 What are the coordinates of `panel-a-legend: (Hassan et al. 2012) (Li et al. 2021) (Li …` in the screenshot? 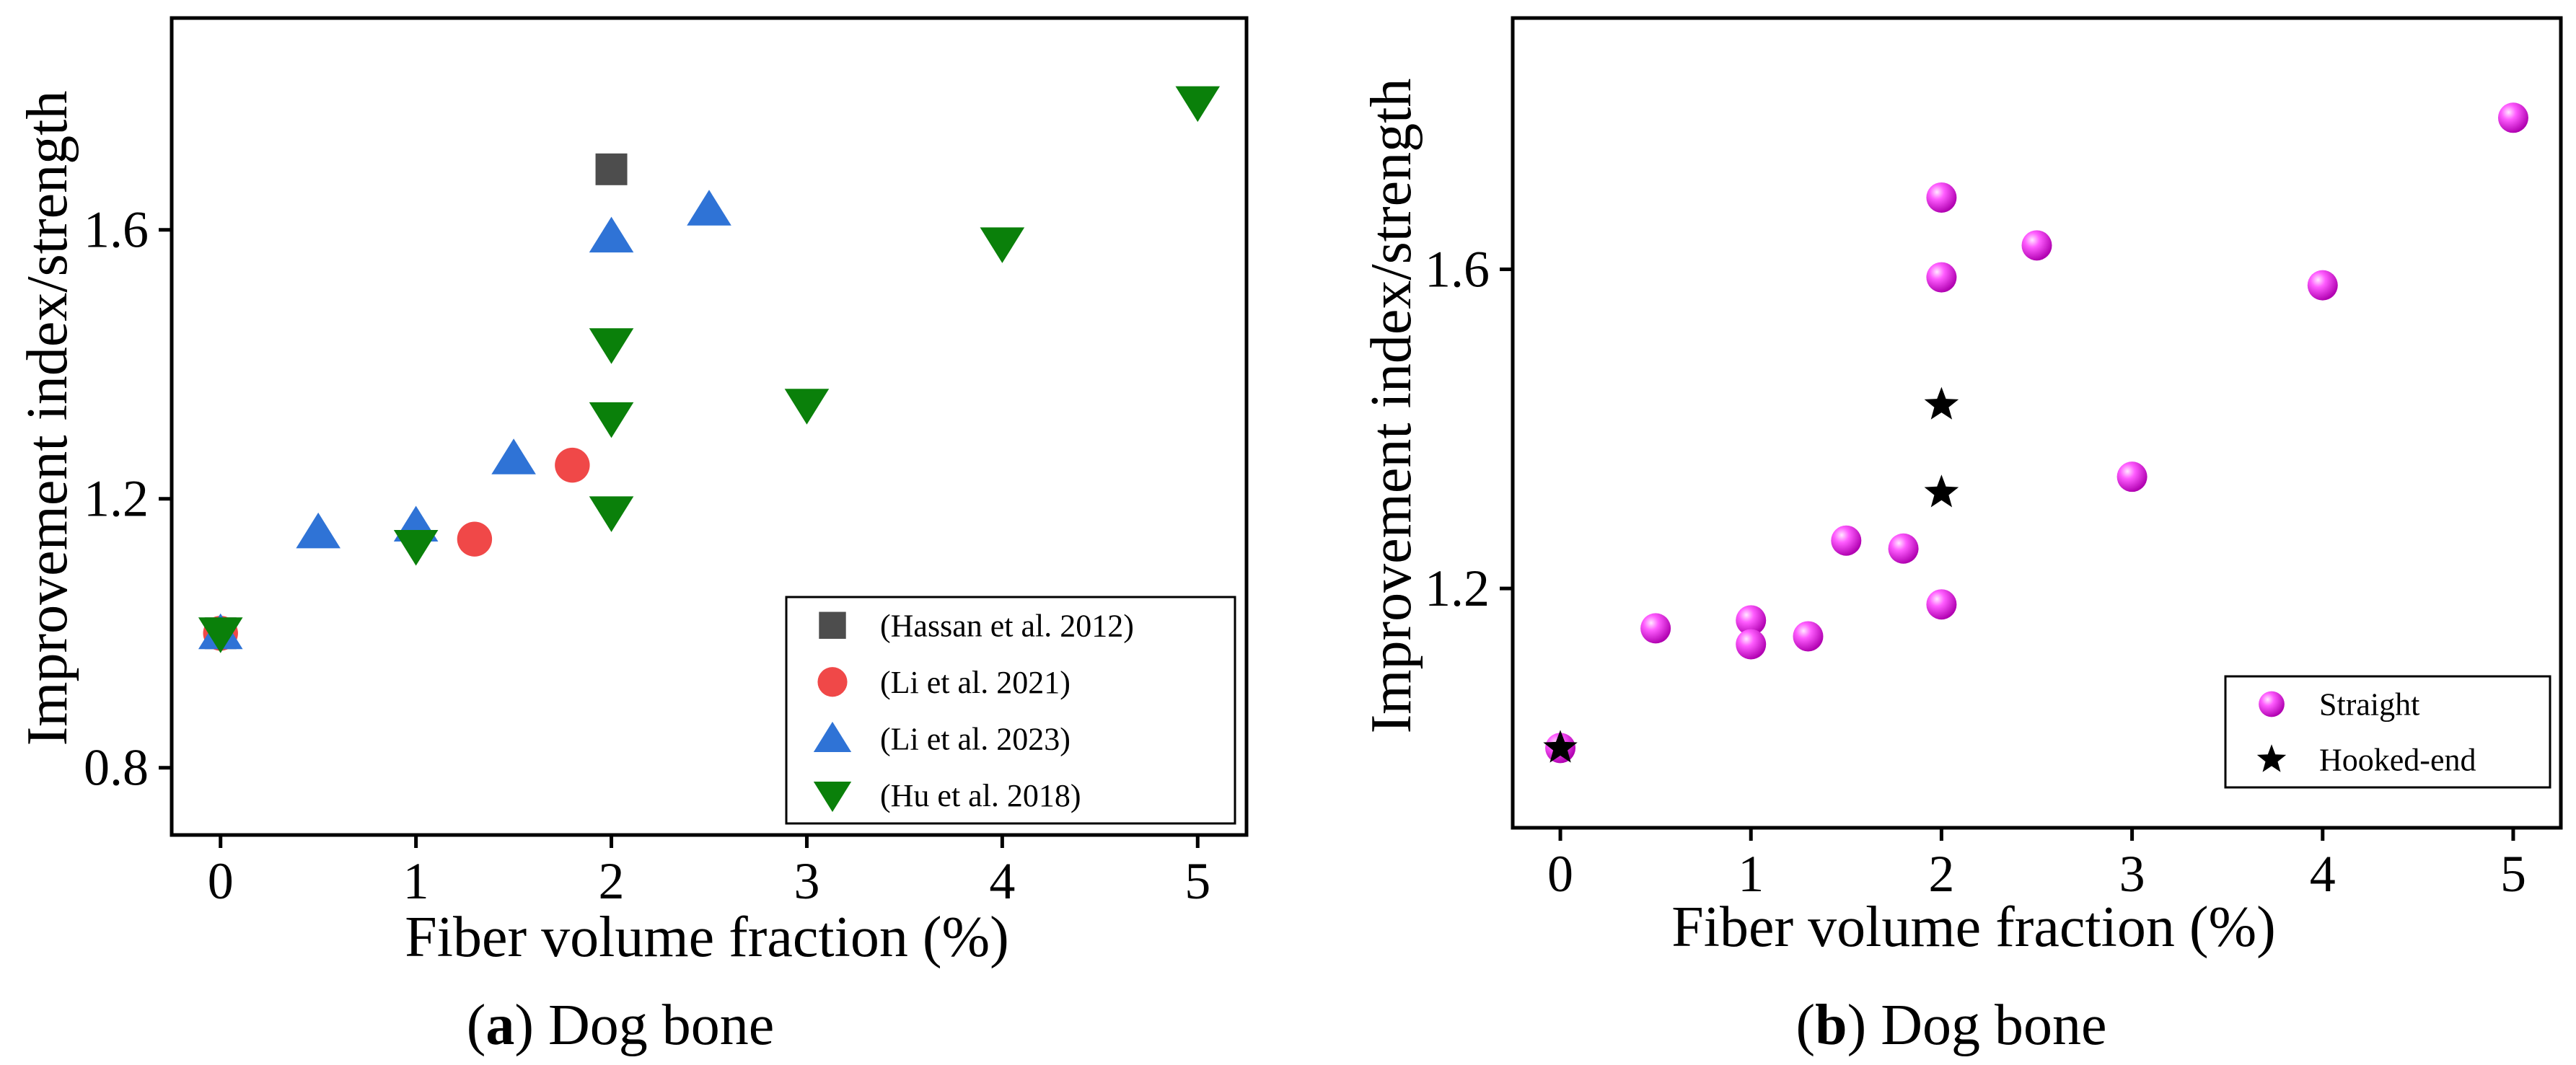 It's located at (1010, 711).